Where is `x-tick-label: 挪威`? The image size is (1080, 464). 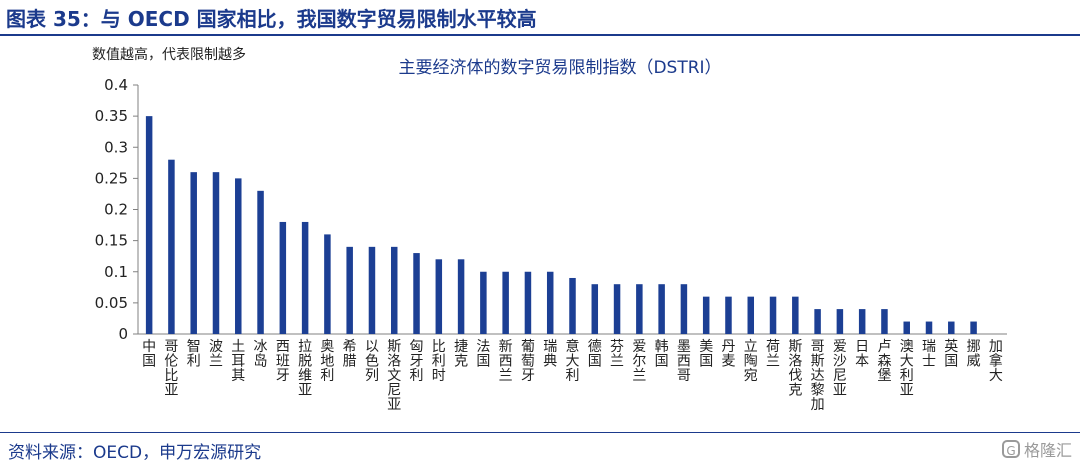 x-tick-label: 挪威 is located at coordinates (974, 354).